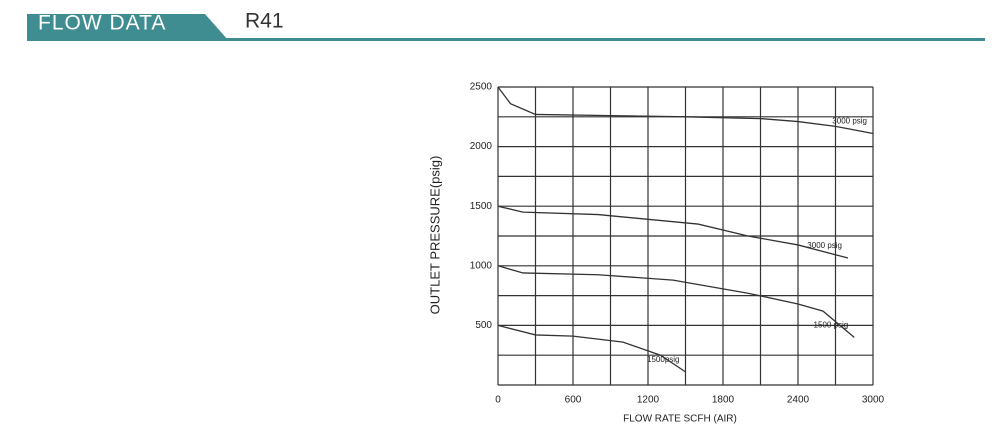 Image resolution: width=1000 pixels, height=435 pixels. I want to click on y-tick-label: 1000, so click(481, 265).